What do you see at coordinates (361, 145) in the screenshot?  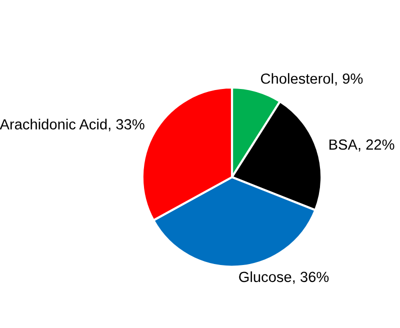 I see `slice-label: BSA, 22%` at bounding box center [361, 145].